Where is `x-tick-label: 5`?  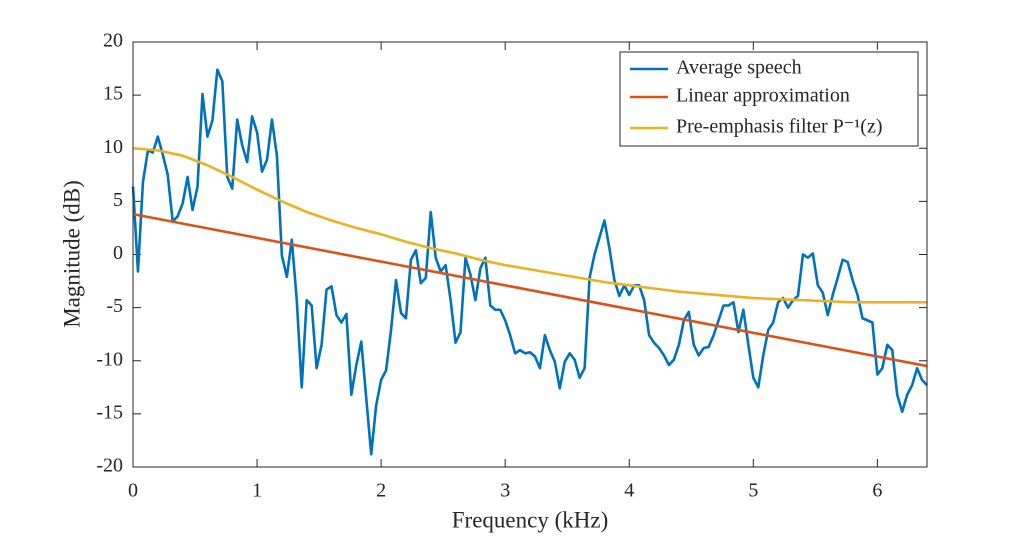
x-tick-label: 5 is located at coordinates (753, 491).